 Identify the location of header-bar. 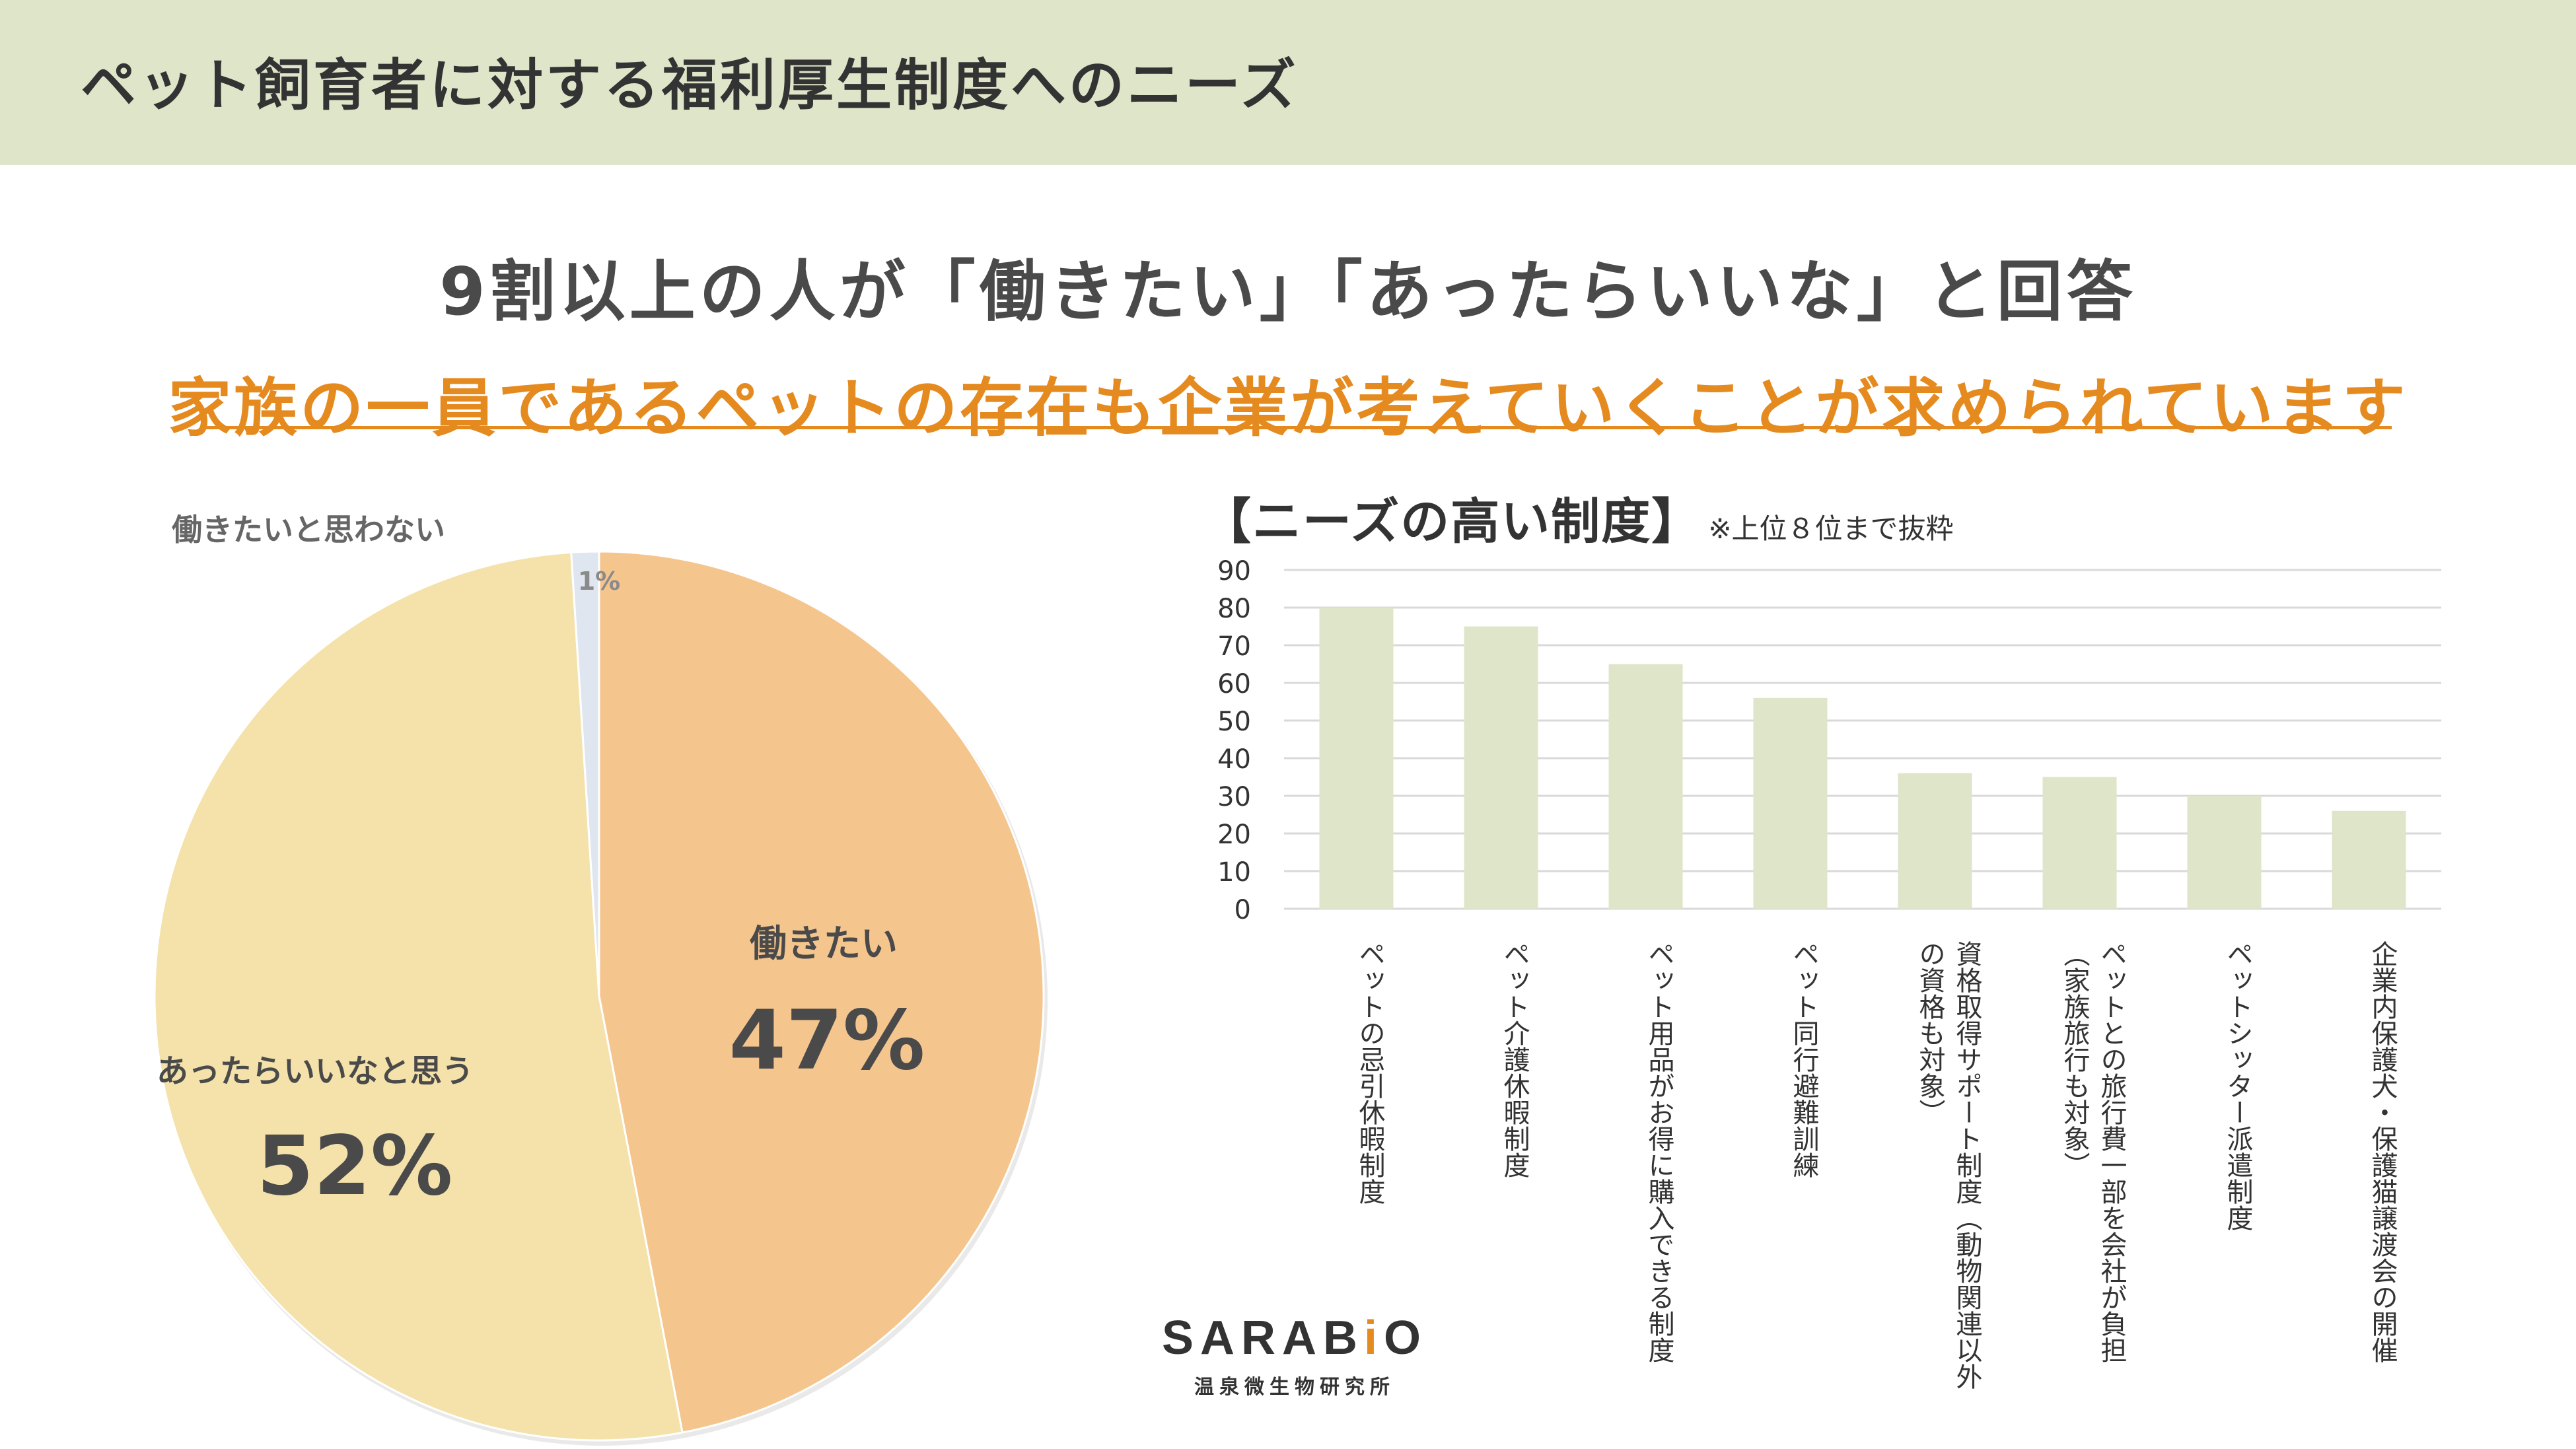
(1288, 83).